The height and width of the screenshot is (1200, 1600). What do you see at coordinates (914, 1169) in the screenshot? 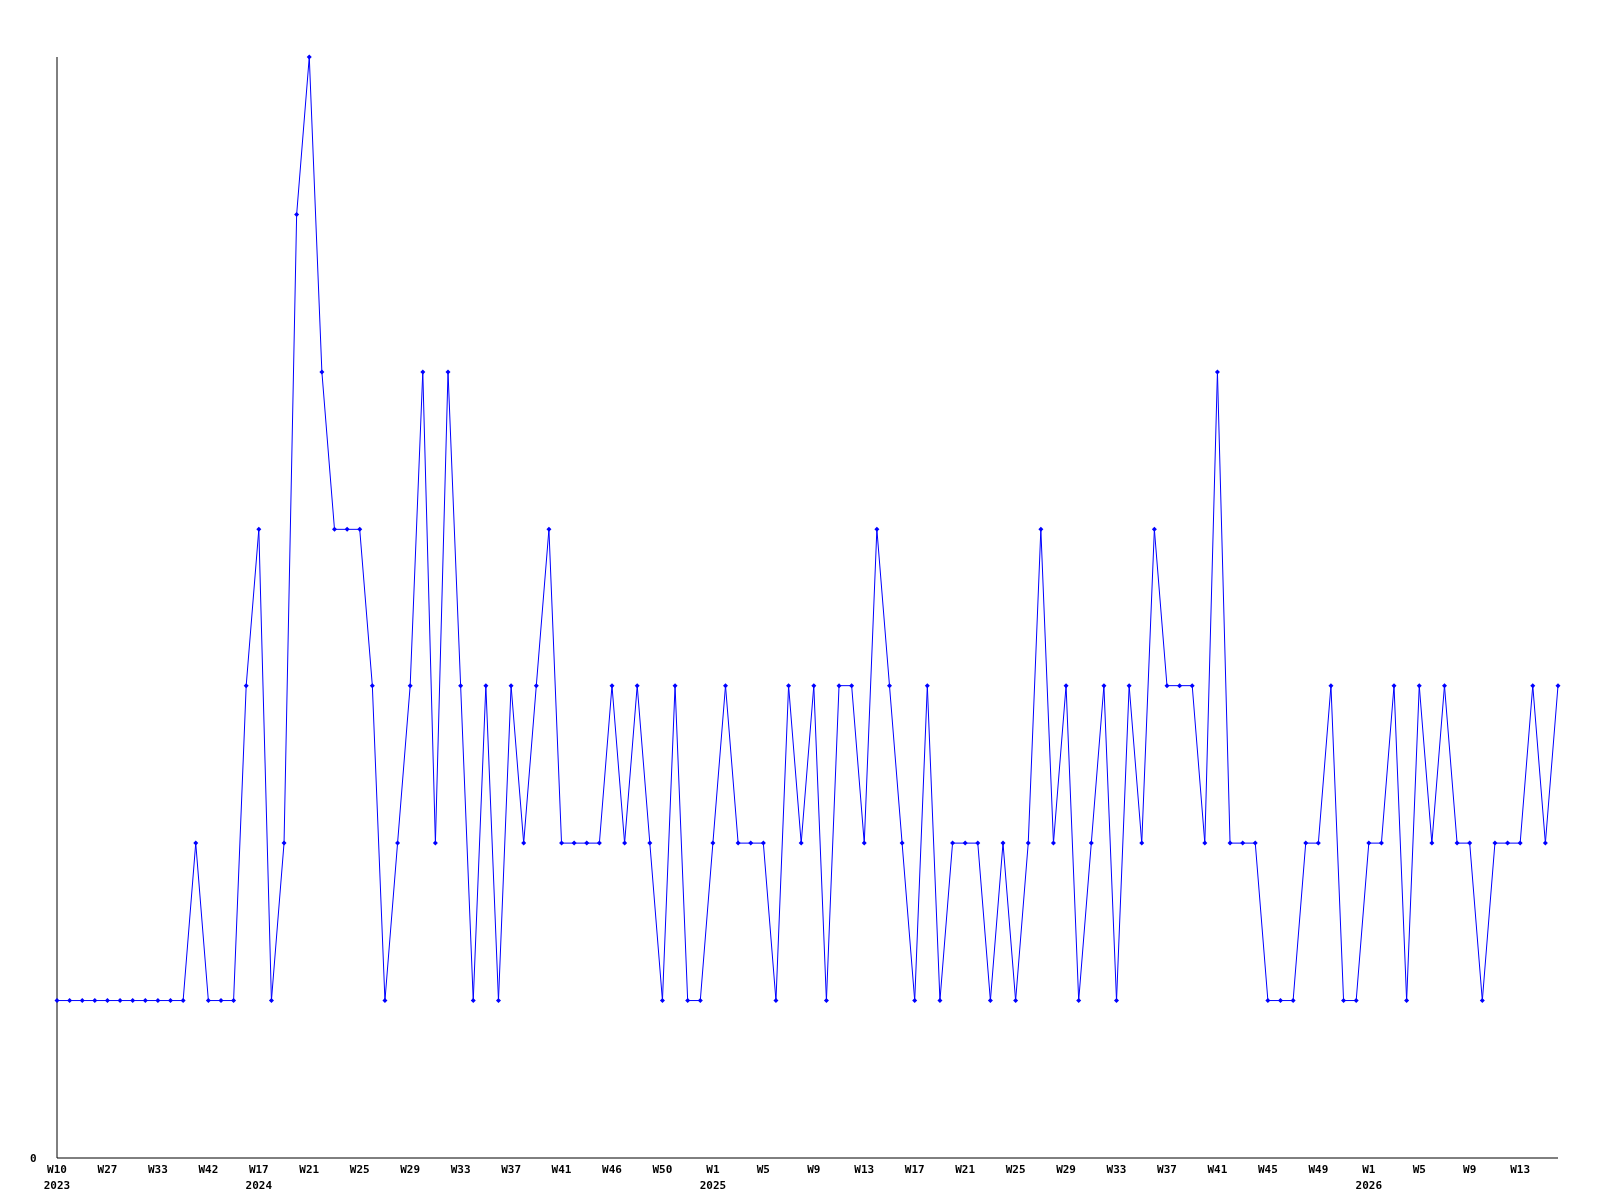
I see `x-tick-label: W17` at bounding box center [914, 1169].